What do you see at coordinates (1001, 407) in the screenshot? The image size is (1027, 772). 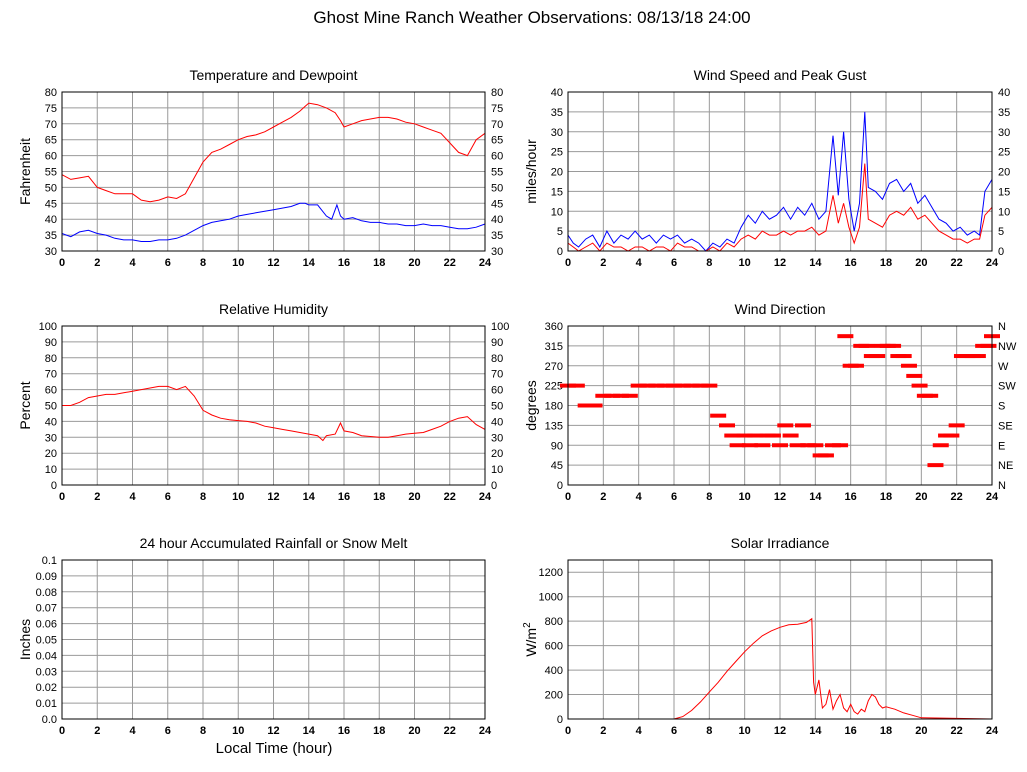 I see `y-tick-label-right: S` at bounding box center [1001, 407].